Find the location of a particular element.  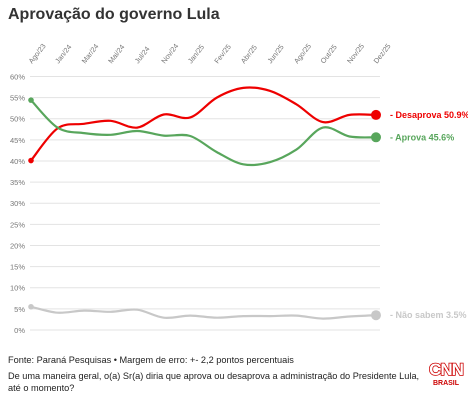

y-tick-label: 15% is located at coordinates (17, 267).